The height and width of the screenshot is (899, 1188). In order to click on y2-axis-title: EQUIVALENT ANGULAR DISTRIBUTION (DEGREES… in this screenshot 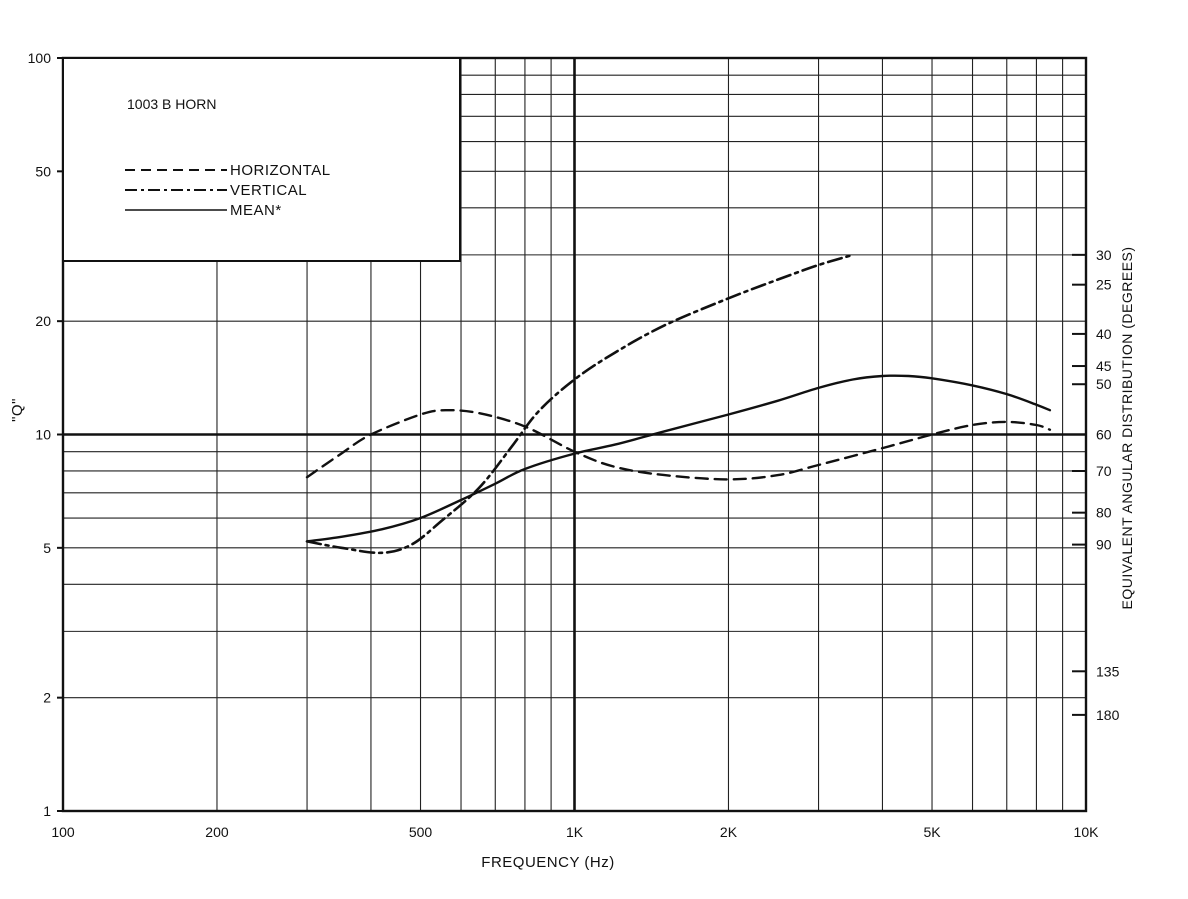, I will do `click(1127, 427)`.